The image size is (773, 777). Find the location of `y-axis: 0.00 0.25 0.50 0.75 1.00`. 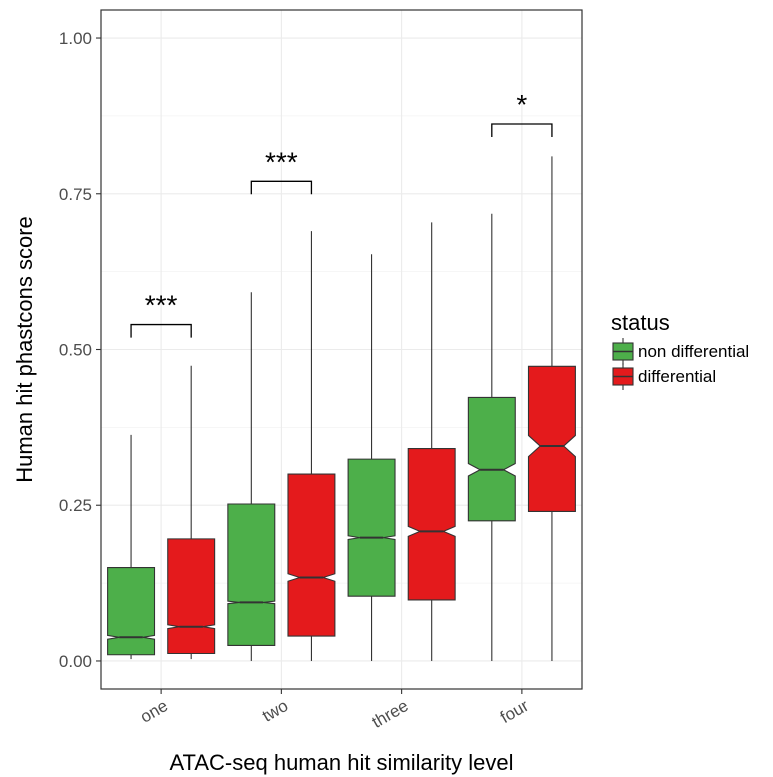

y-axis: 0.00 0.25 0.50 0.75 1.00 is located at coordinates (80, 350).